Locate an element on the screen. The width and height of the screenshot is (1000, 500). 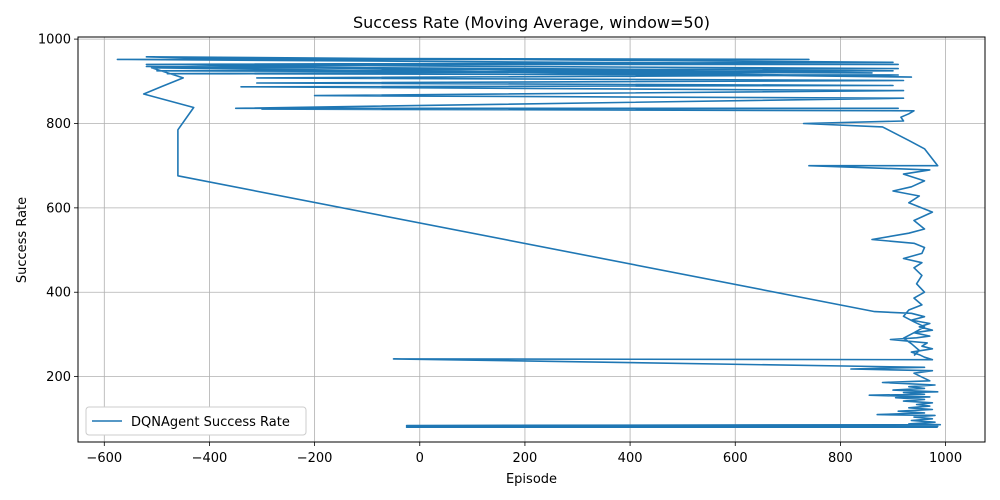
x-tick-label: −600 is located at coordinates (104, 458).